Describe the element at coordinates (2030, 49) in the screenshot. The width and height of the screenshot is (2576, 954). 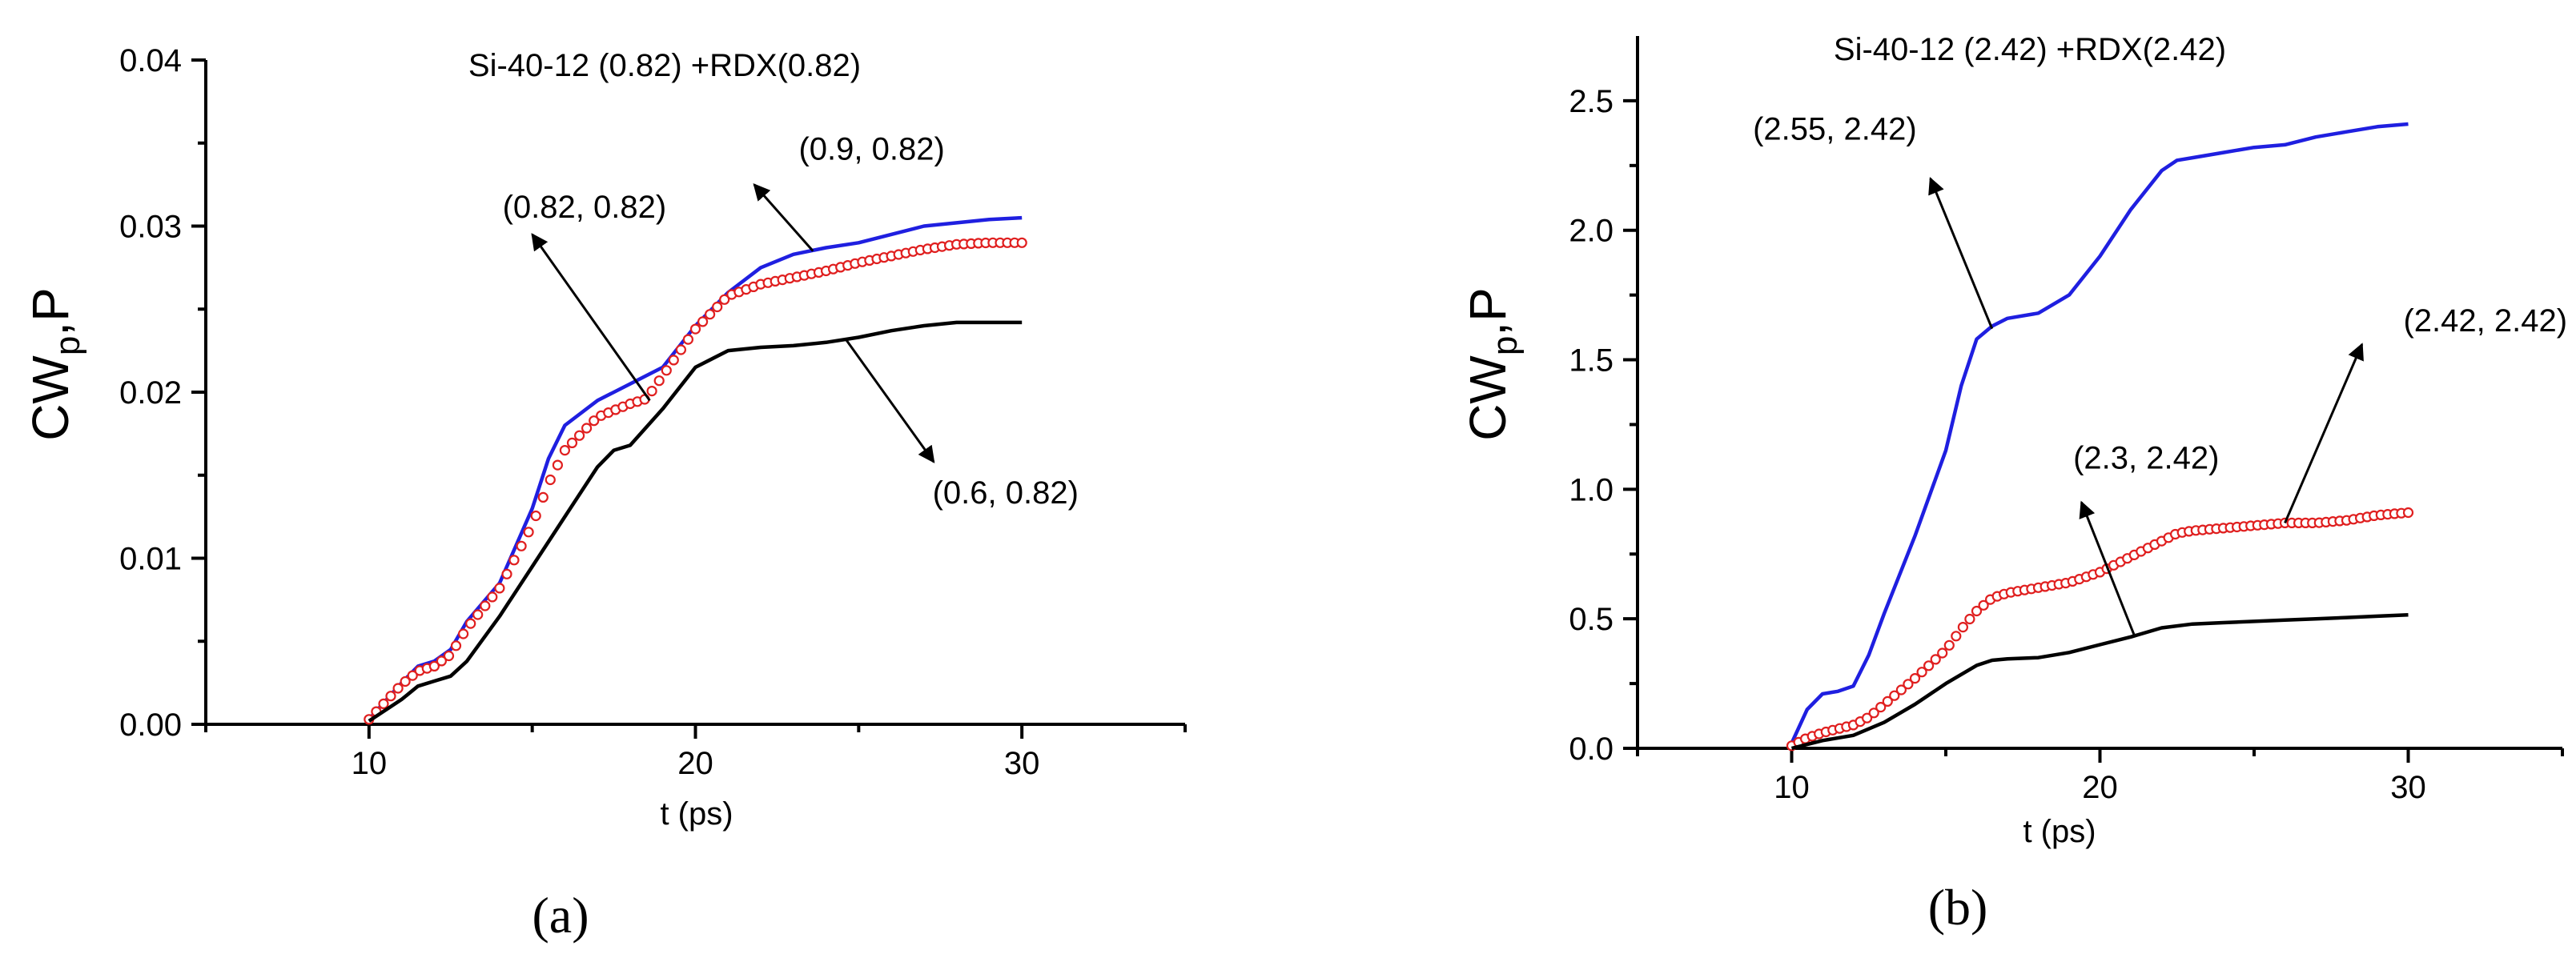
I see `chart-title: Si-40-12 (2.42) +RDX(2.42)` at that location.